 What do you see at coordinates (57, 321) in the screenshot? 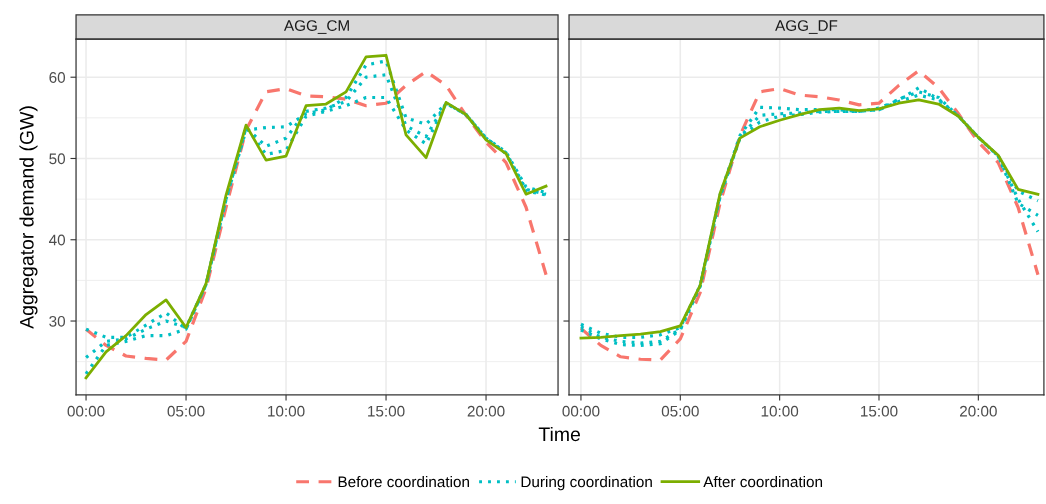
I see `y-tick-label: 30` at bounding box center [57, 321].